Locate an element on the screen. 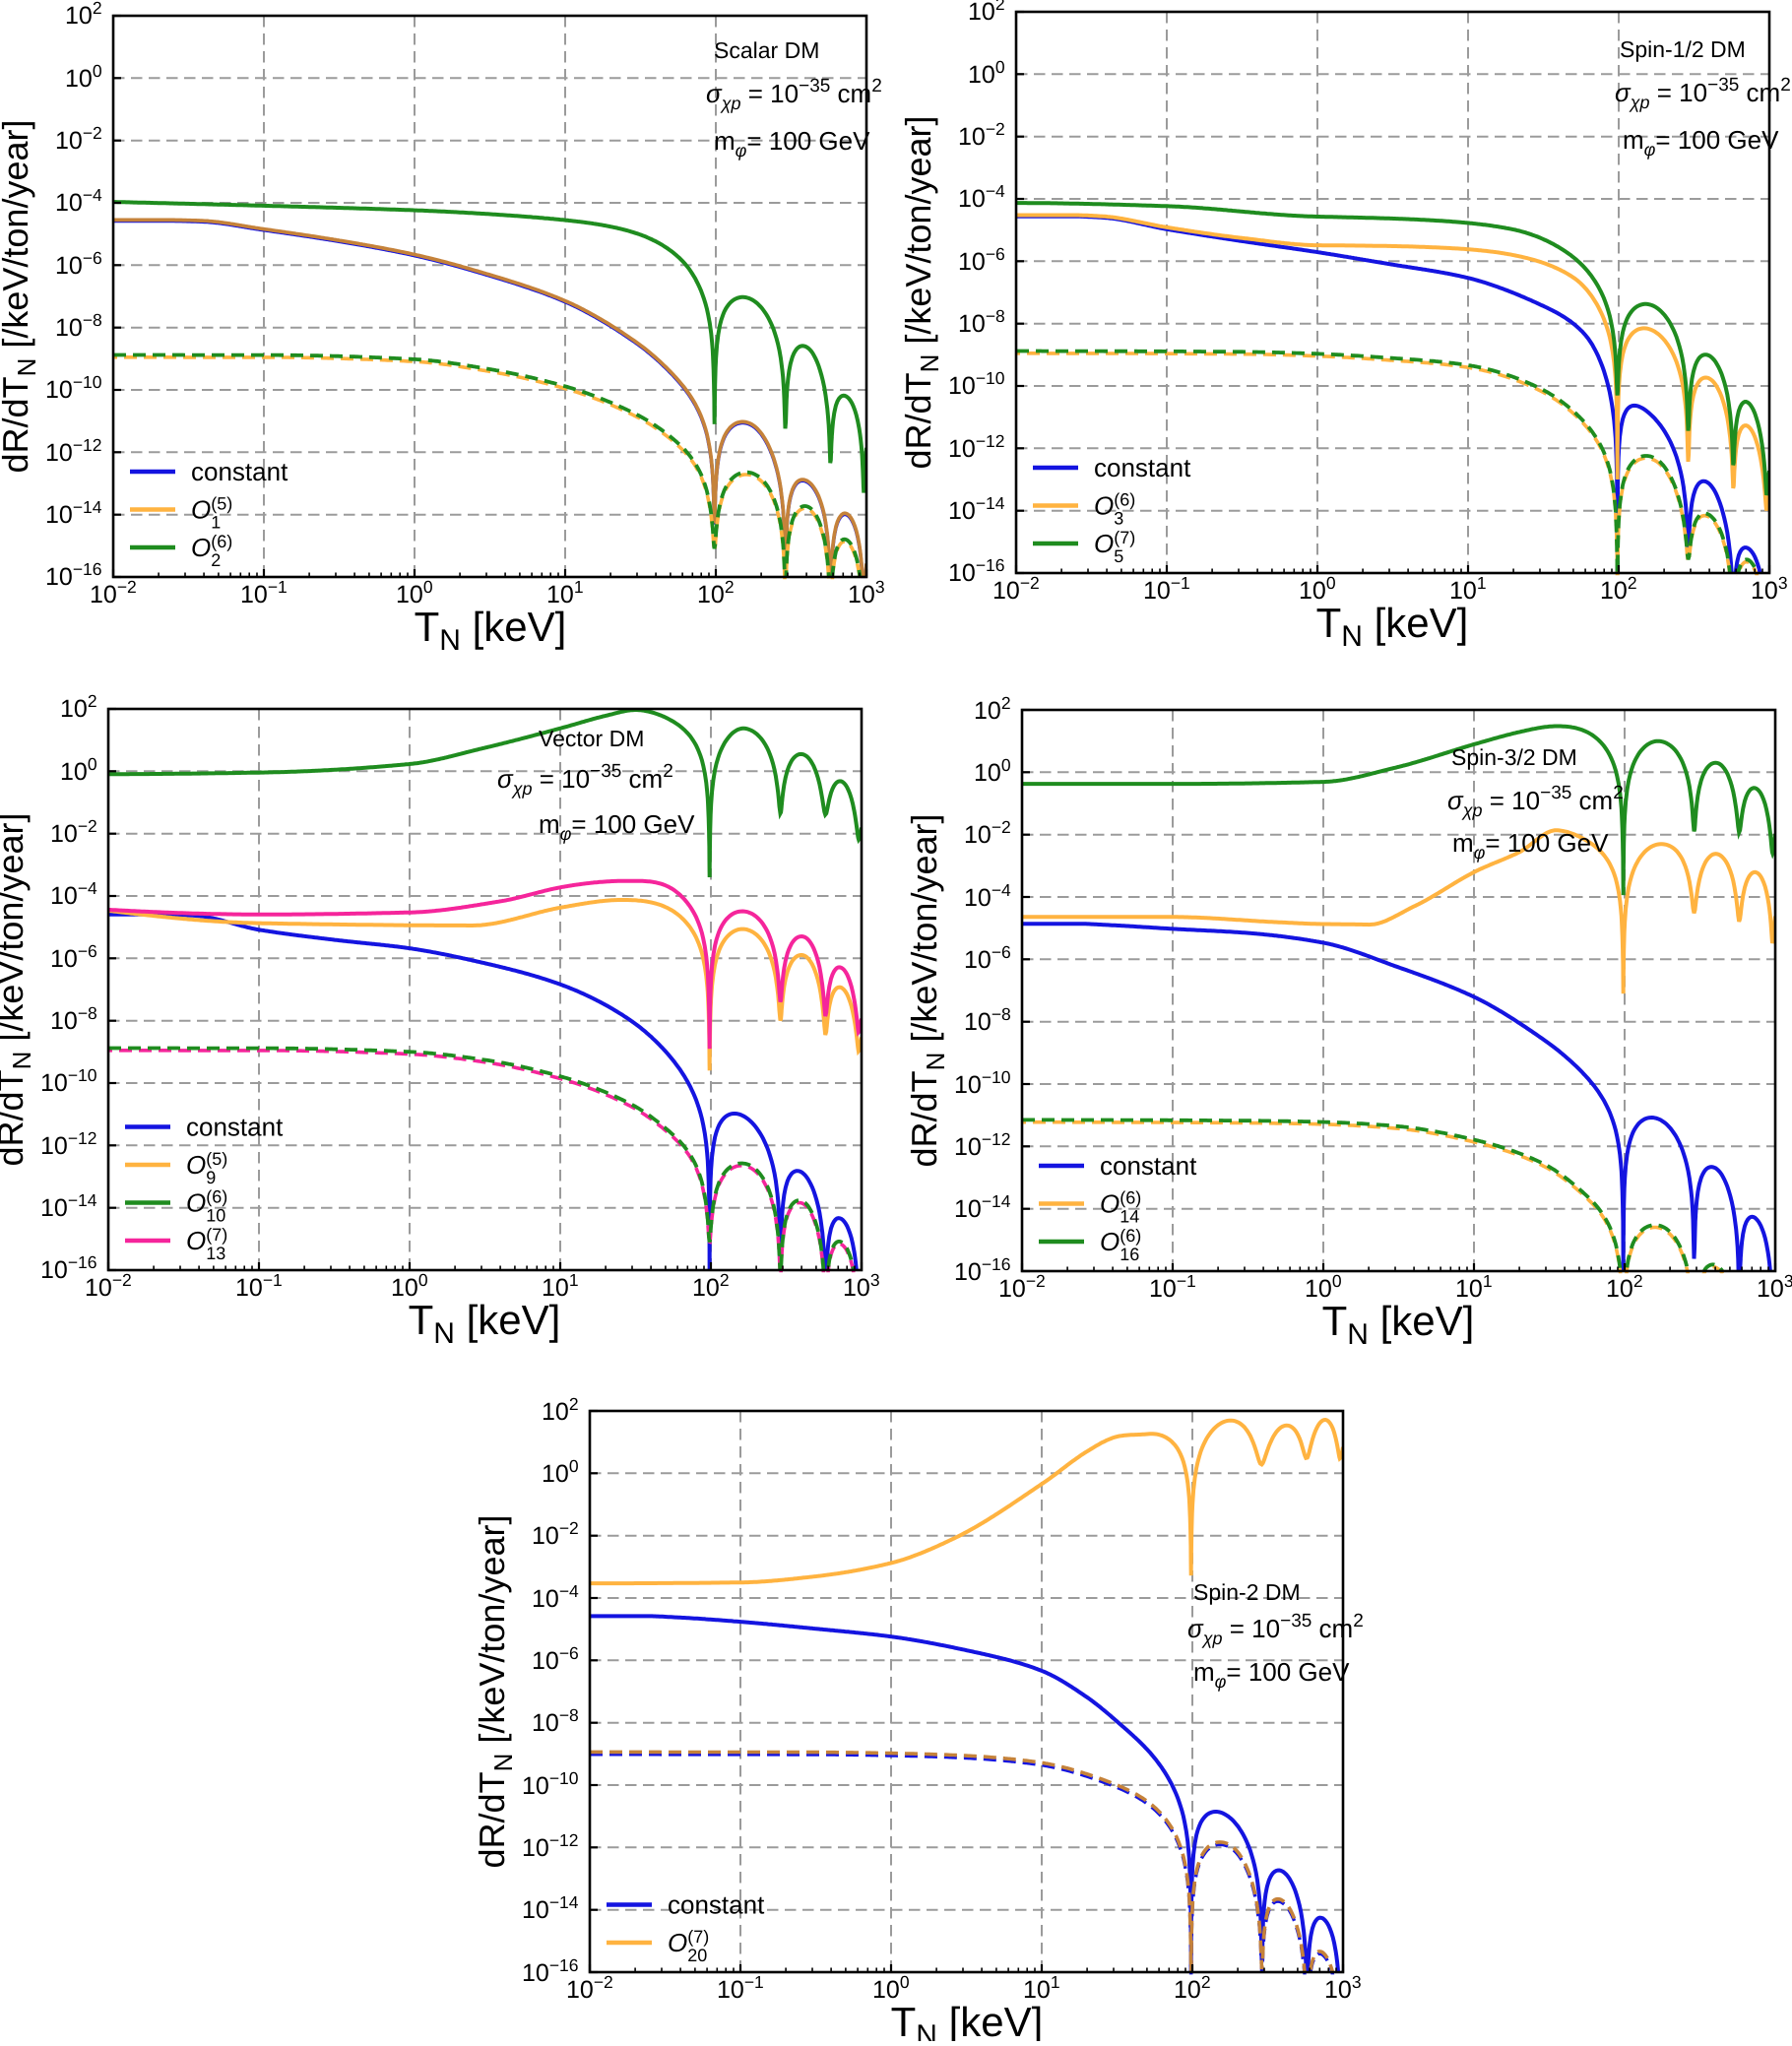  svg-text: 10⁰ is located at coordinates (409, 1286).